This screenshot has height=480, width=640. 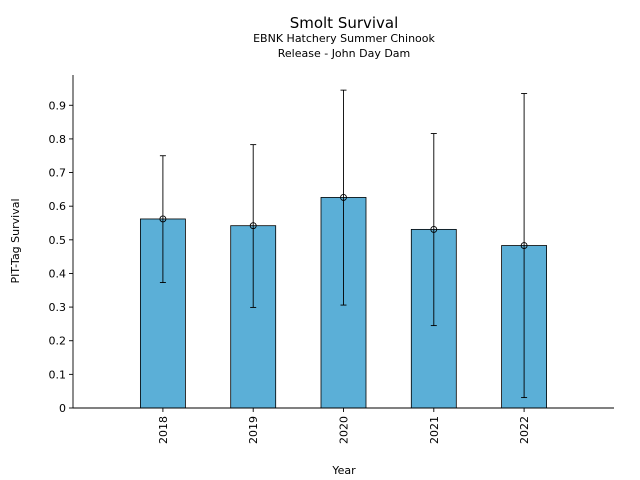 What do you see at coordinates (15, 240) in the screenshot?
I see `y-axis-label: PIT-Tag Survival` at bounding box center [15, 240].